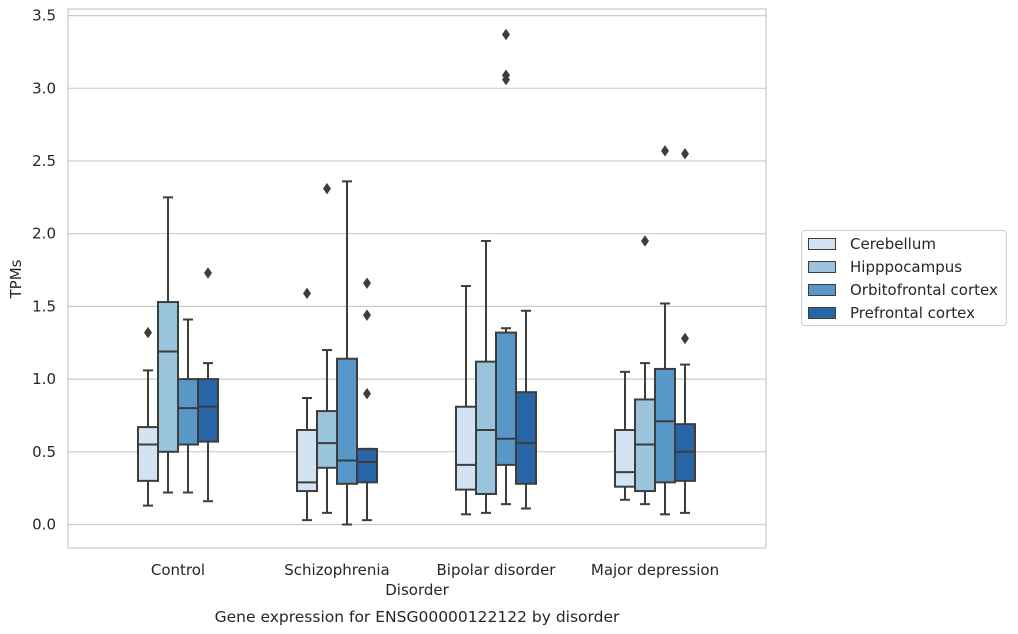 The width and height of the screenshot is (1018, 634). I want to click on y-tick-label: 0.0, so click(44, 525).